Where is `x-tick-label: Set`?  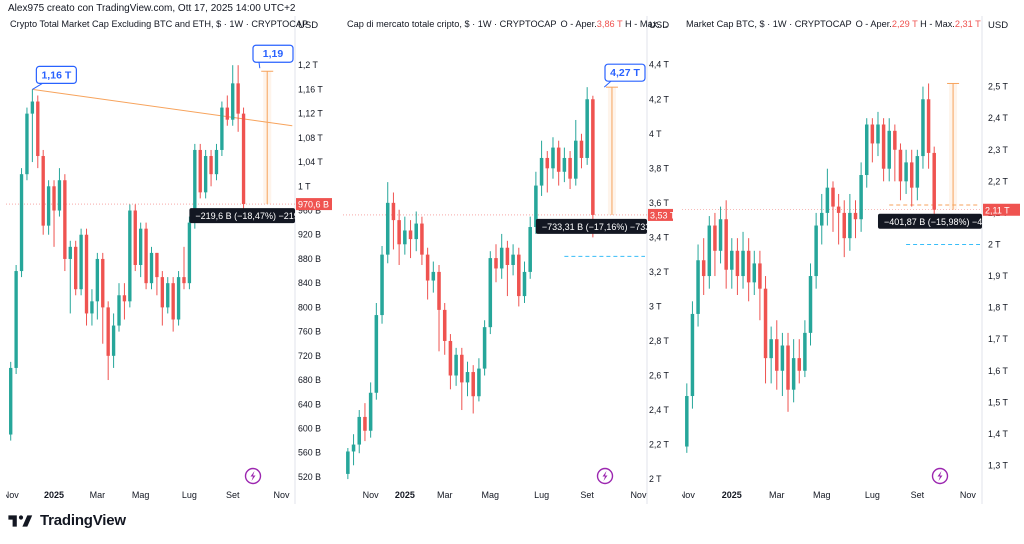 x-tick-label: Set is located at coordinates (233, 495).